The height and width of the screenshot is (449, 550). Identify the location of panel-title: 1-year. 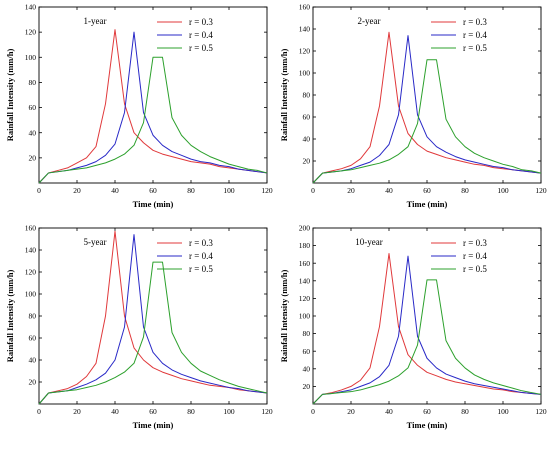
(95, 21).